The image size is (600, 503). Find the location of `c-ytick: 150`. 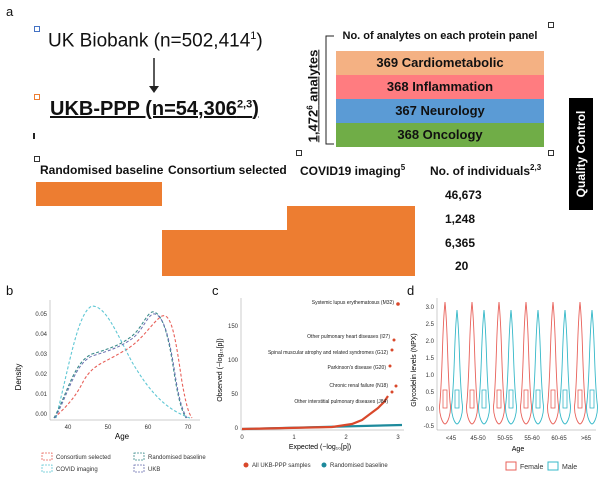

c-ytick: 150 is located at coordinates (233, 327).